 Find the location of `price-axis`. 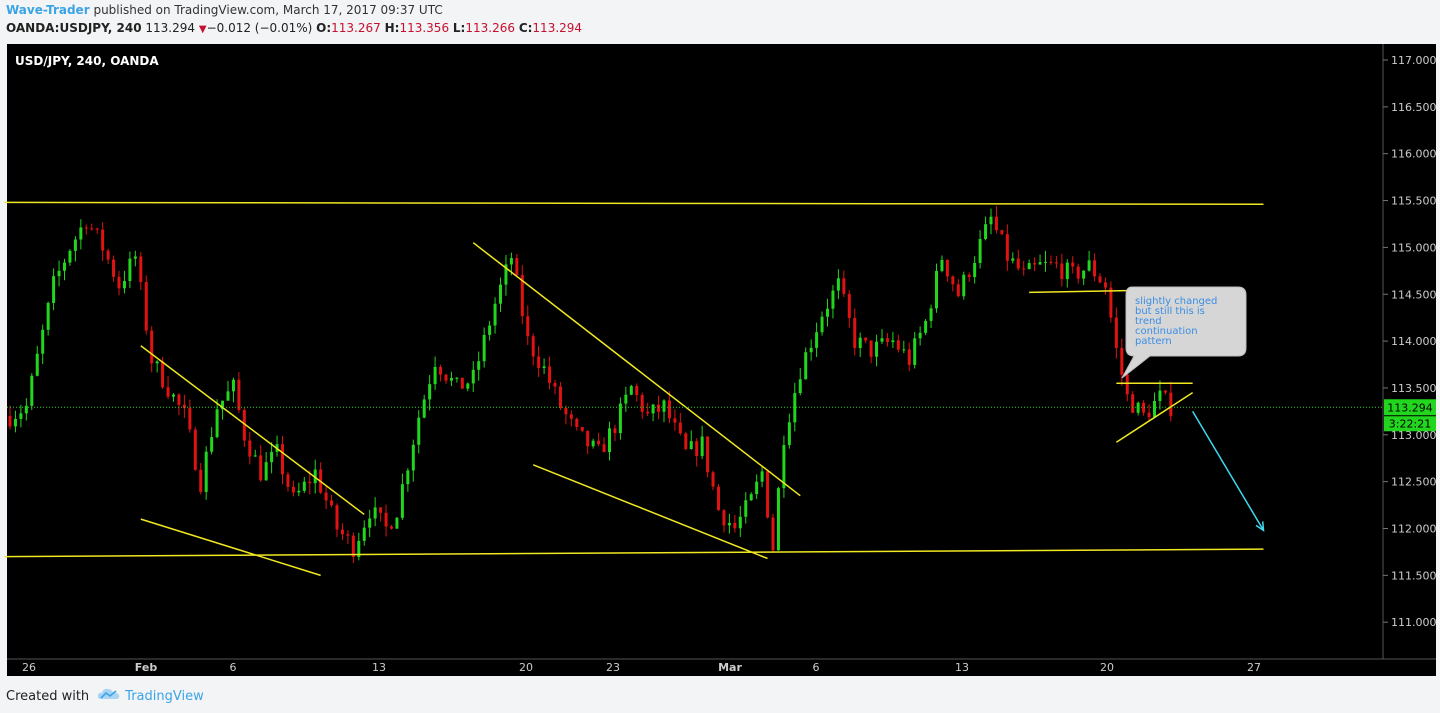

price-axis is located at coordinates (1409, 351).